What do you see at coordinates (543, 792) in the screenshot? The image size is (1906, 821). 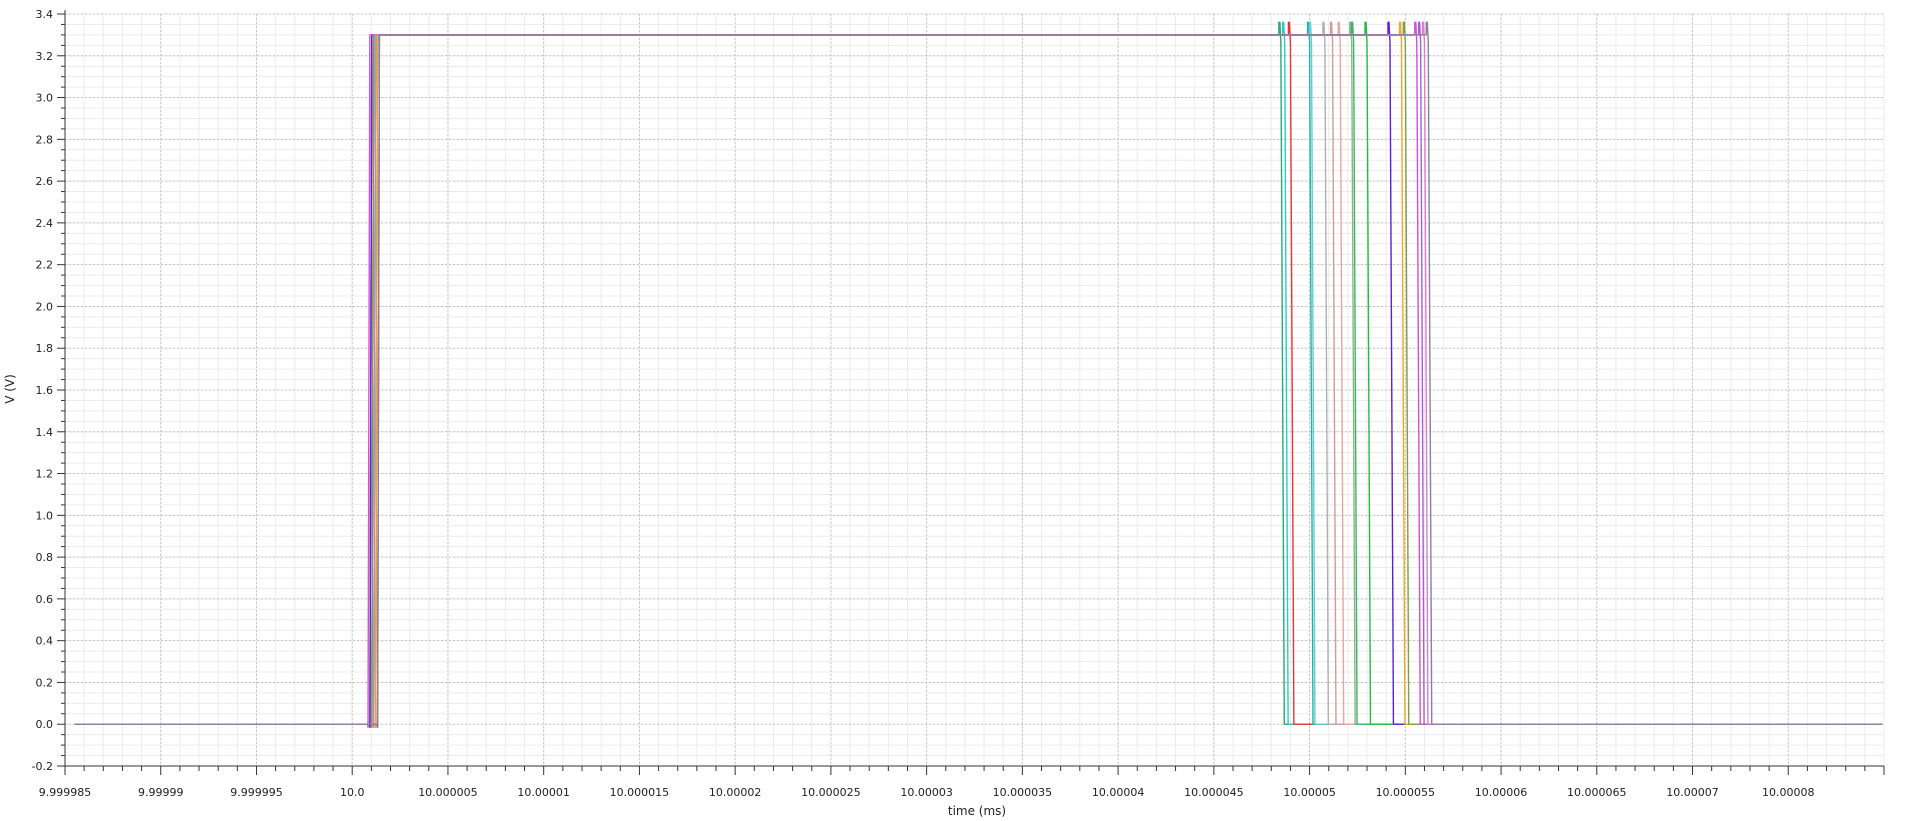 I see `x-tick-label: 10.00001` at bounding box center [543, 792].